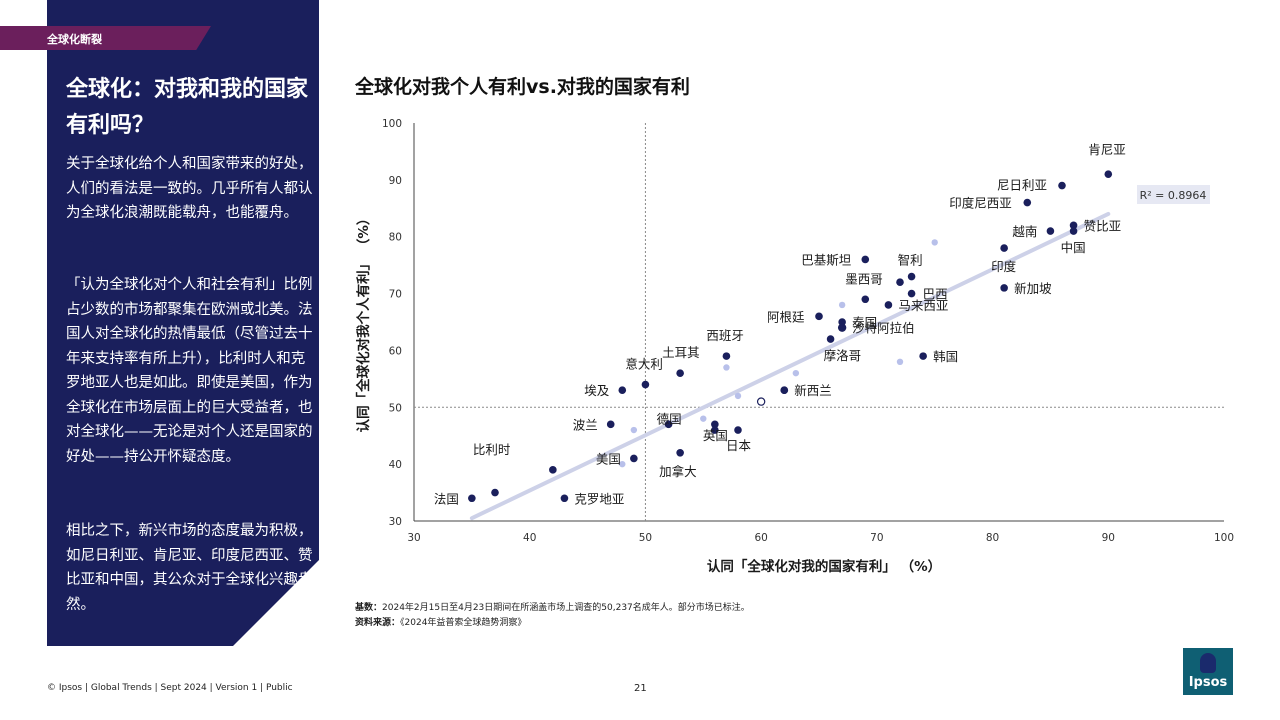 Image resolution: width=1280 pixels, height=720 pixels. What do you see at coordinates (1107, 149) in the screenshot?
I see `data-point-label: 肯尼亚` at bounding box center [1107, 149].